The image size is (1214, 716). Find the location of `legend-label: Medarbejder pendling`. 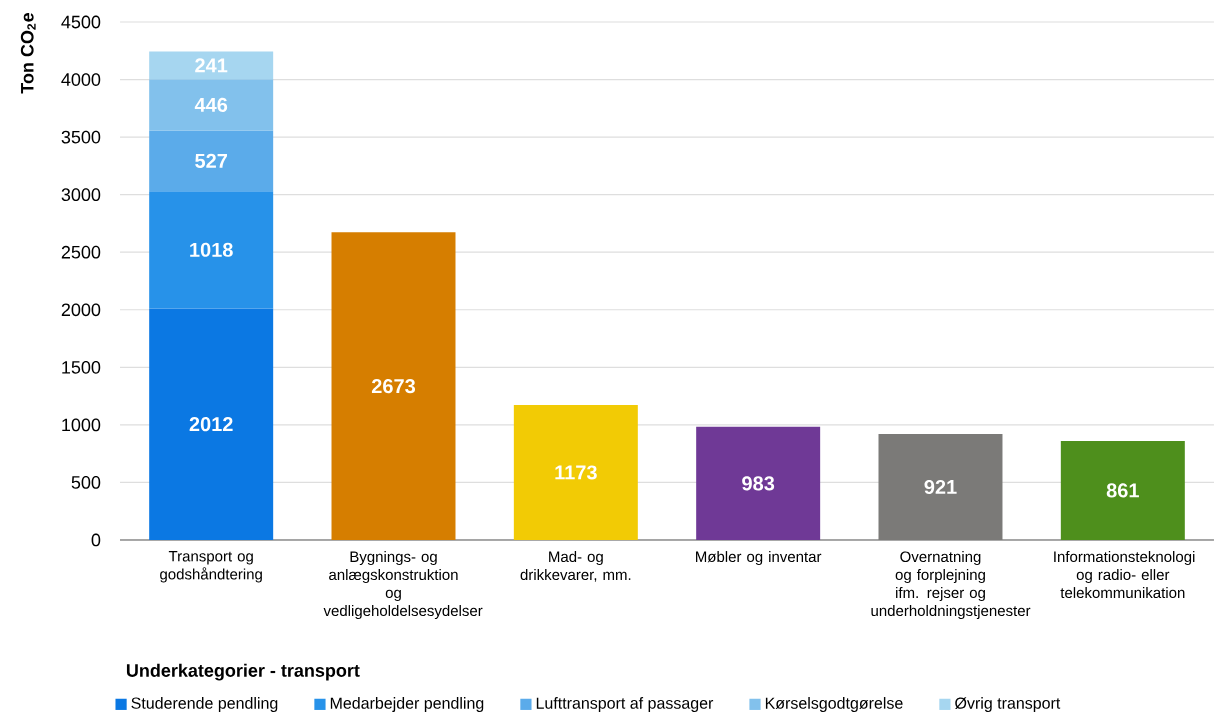

legend-label: Medarbejder pendling is located at coordinates (407, 704).